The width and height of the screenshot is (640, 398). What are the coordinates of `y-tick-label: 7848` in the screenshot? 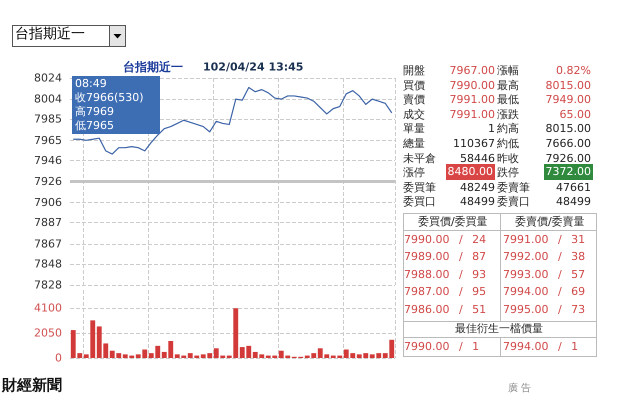 It's located at (48, 263).